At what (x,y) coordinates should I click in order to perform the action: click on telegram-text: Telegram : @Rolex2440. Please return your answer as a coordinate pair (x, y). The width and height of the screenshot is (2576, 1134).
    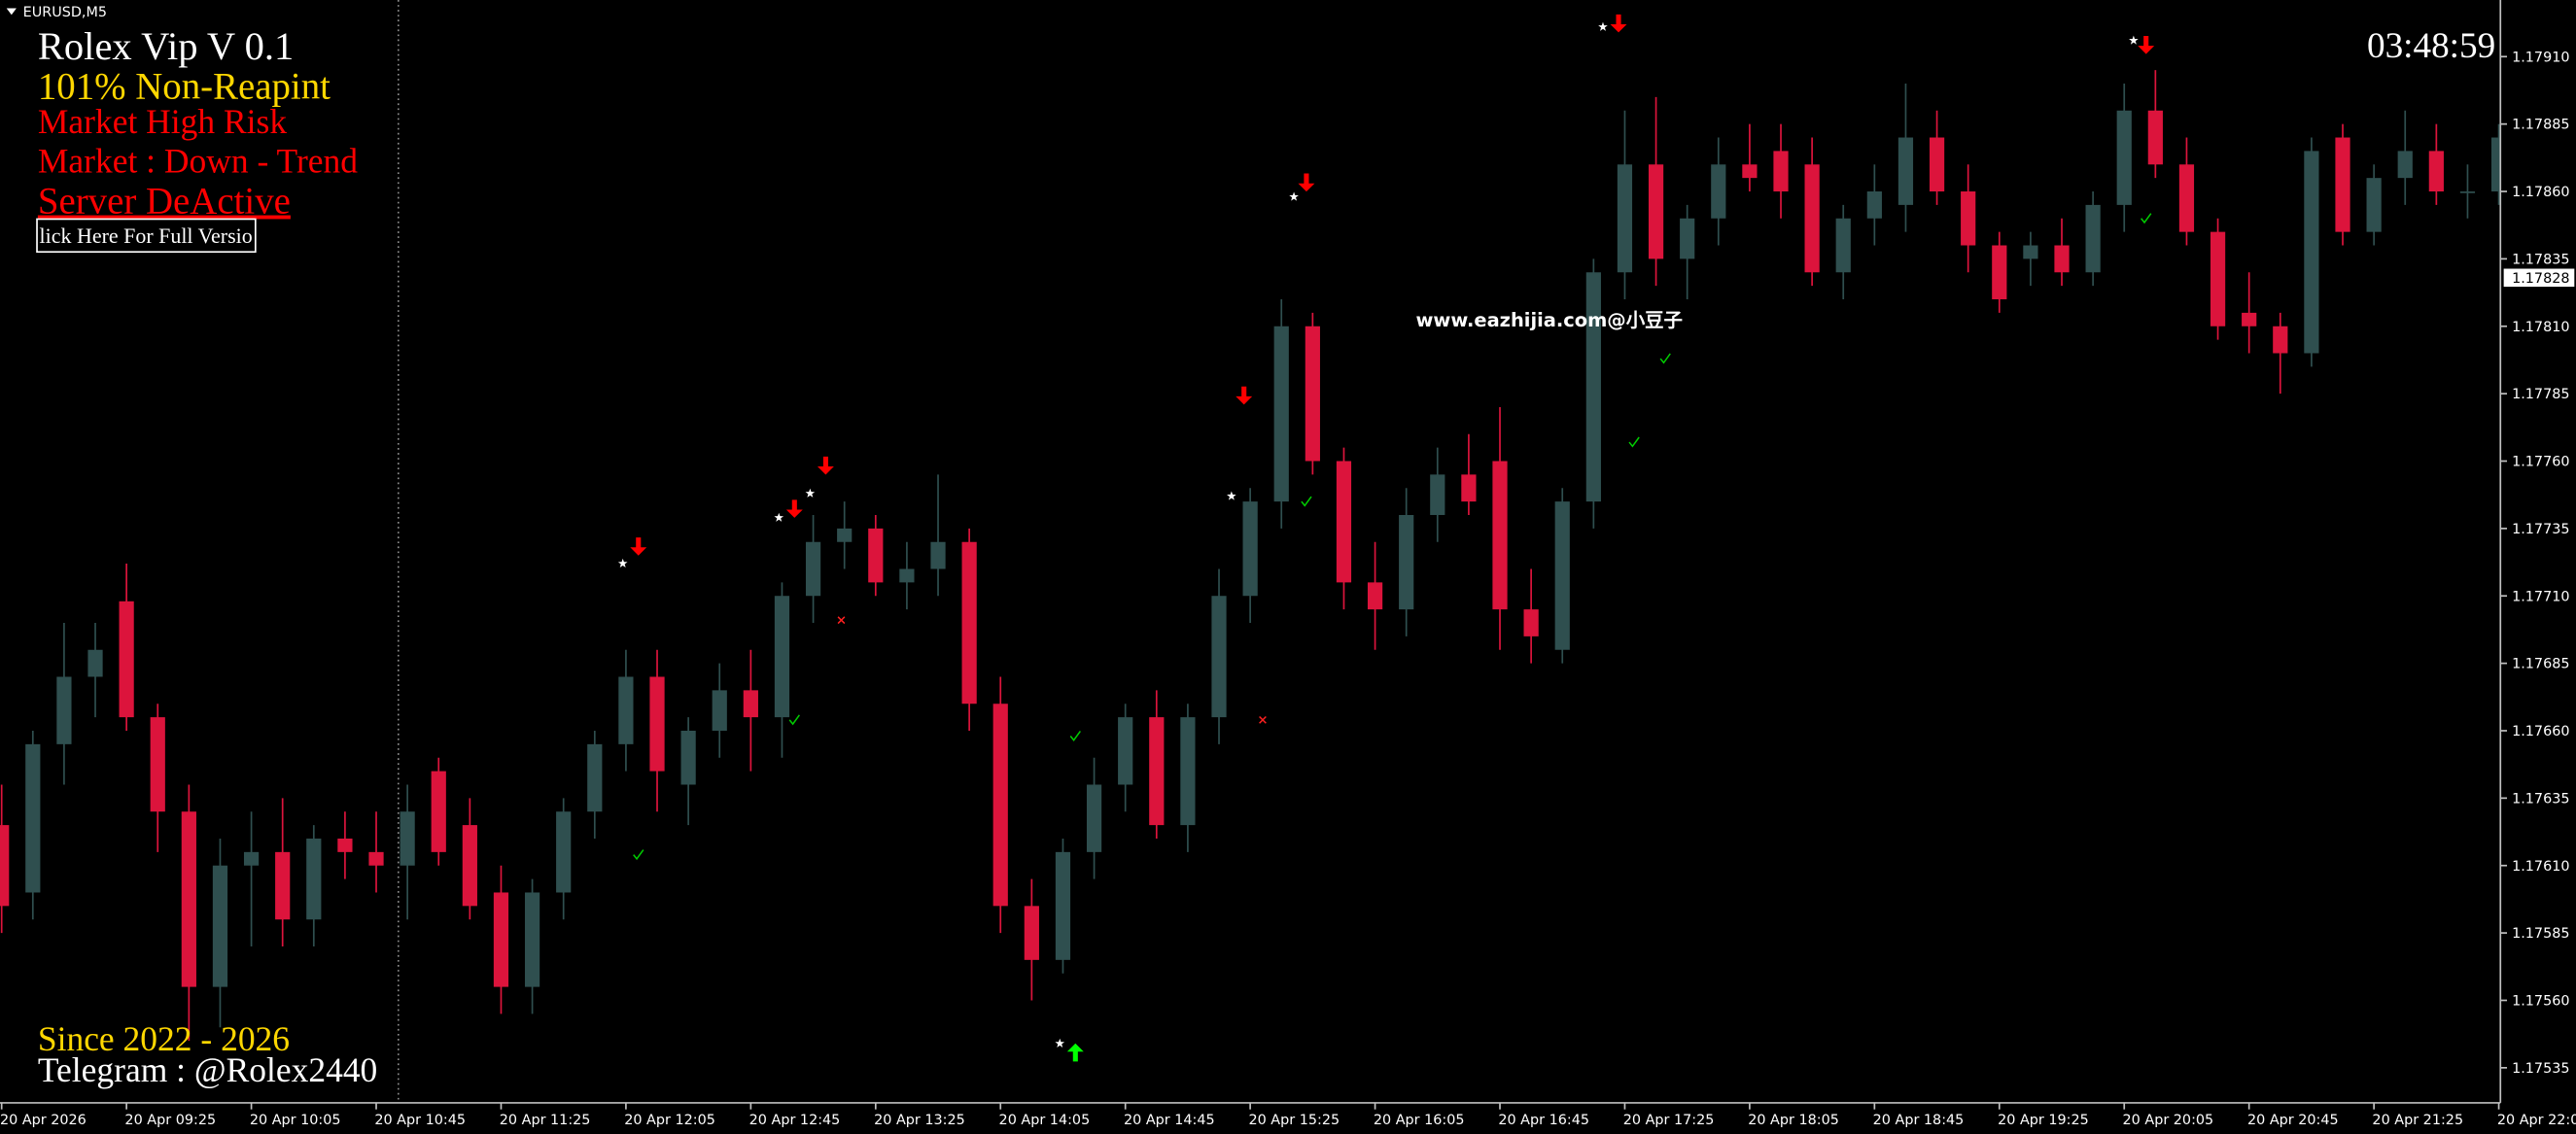
    Looking at the image, I should click on (207, 1069).